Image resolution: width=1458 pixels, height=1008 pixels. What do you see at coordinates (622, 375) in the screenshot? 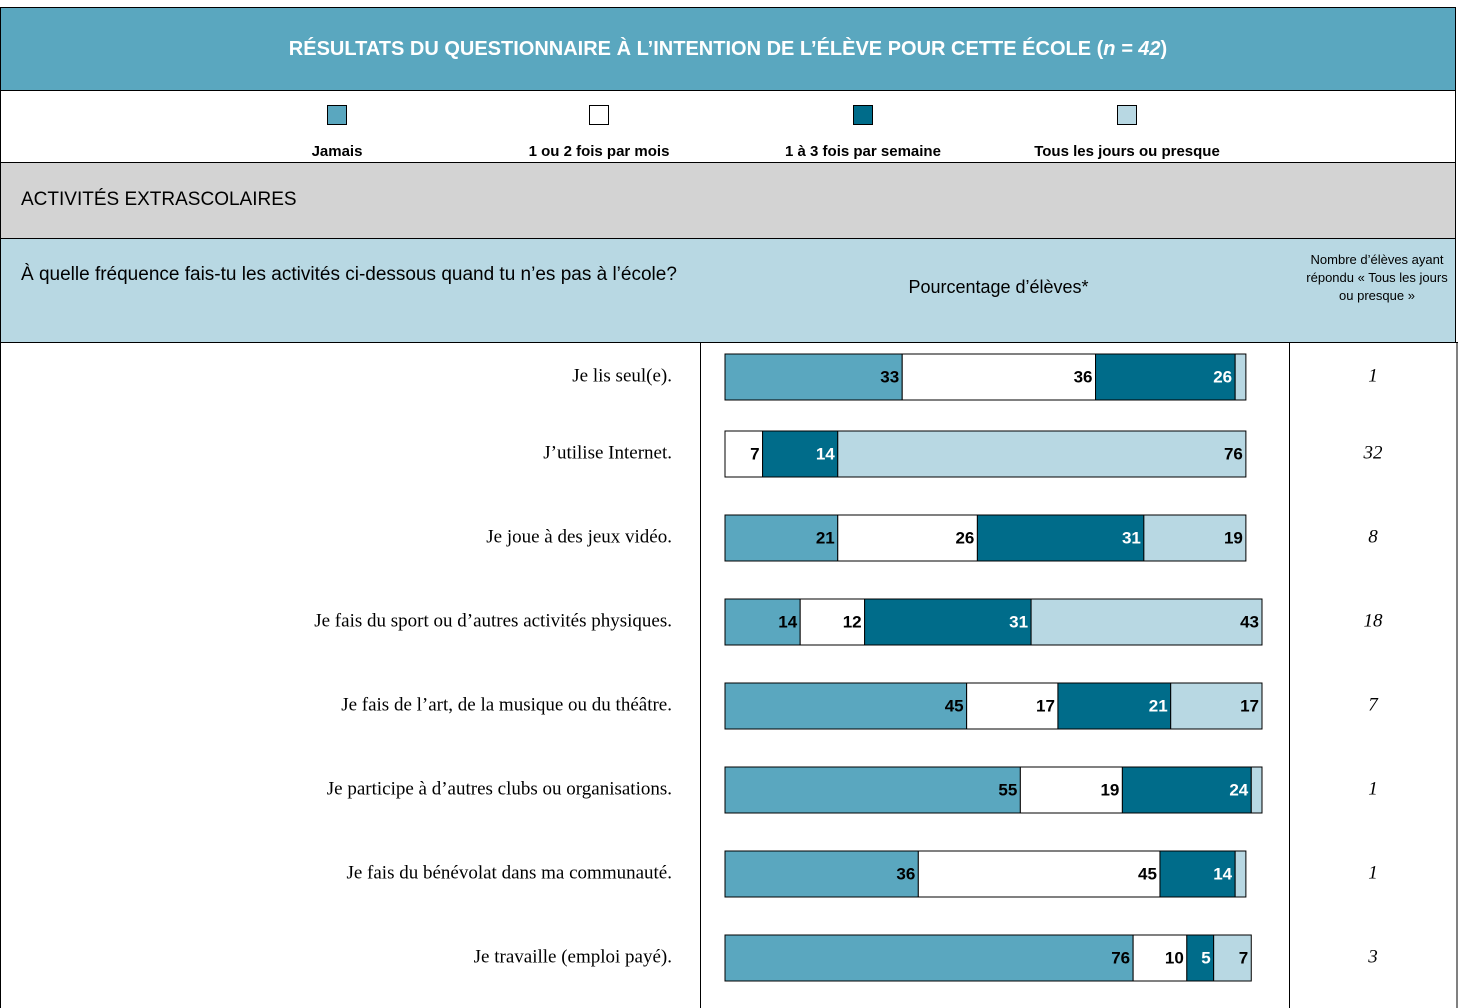
I see `row-label: Je lis seul(e).` at bounding box center [622, 375].